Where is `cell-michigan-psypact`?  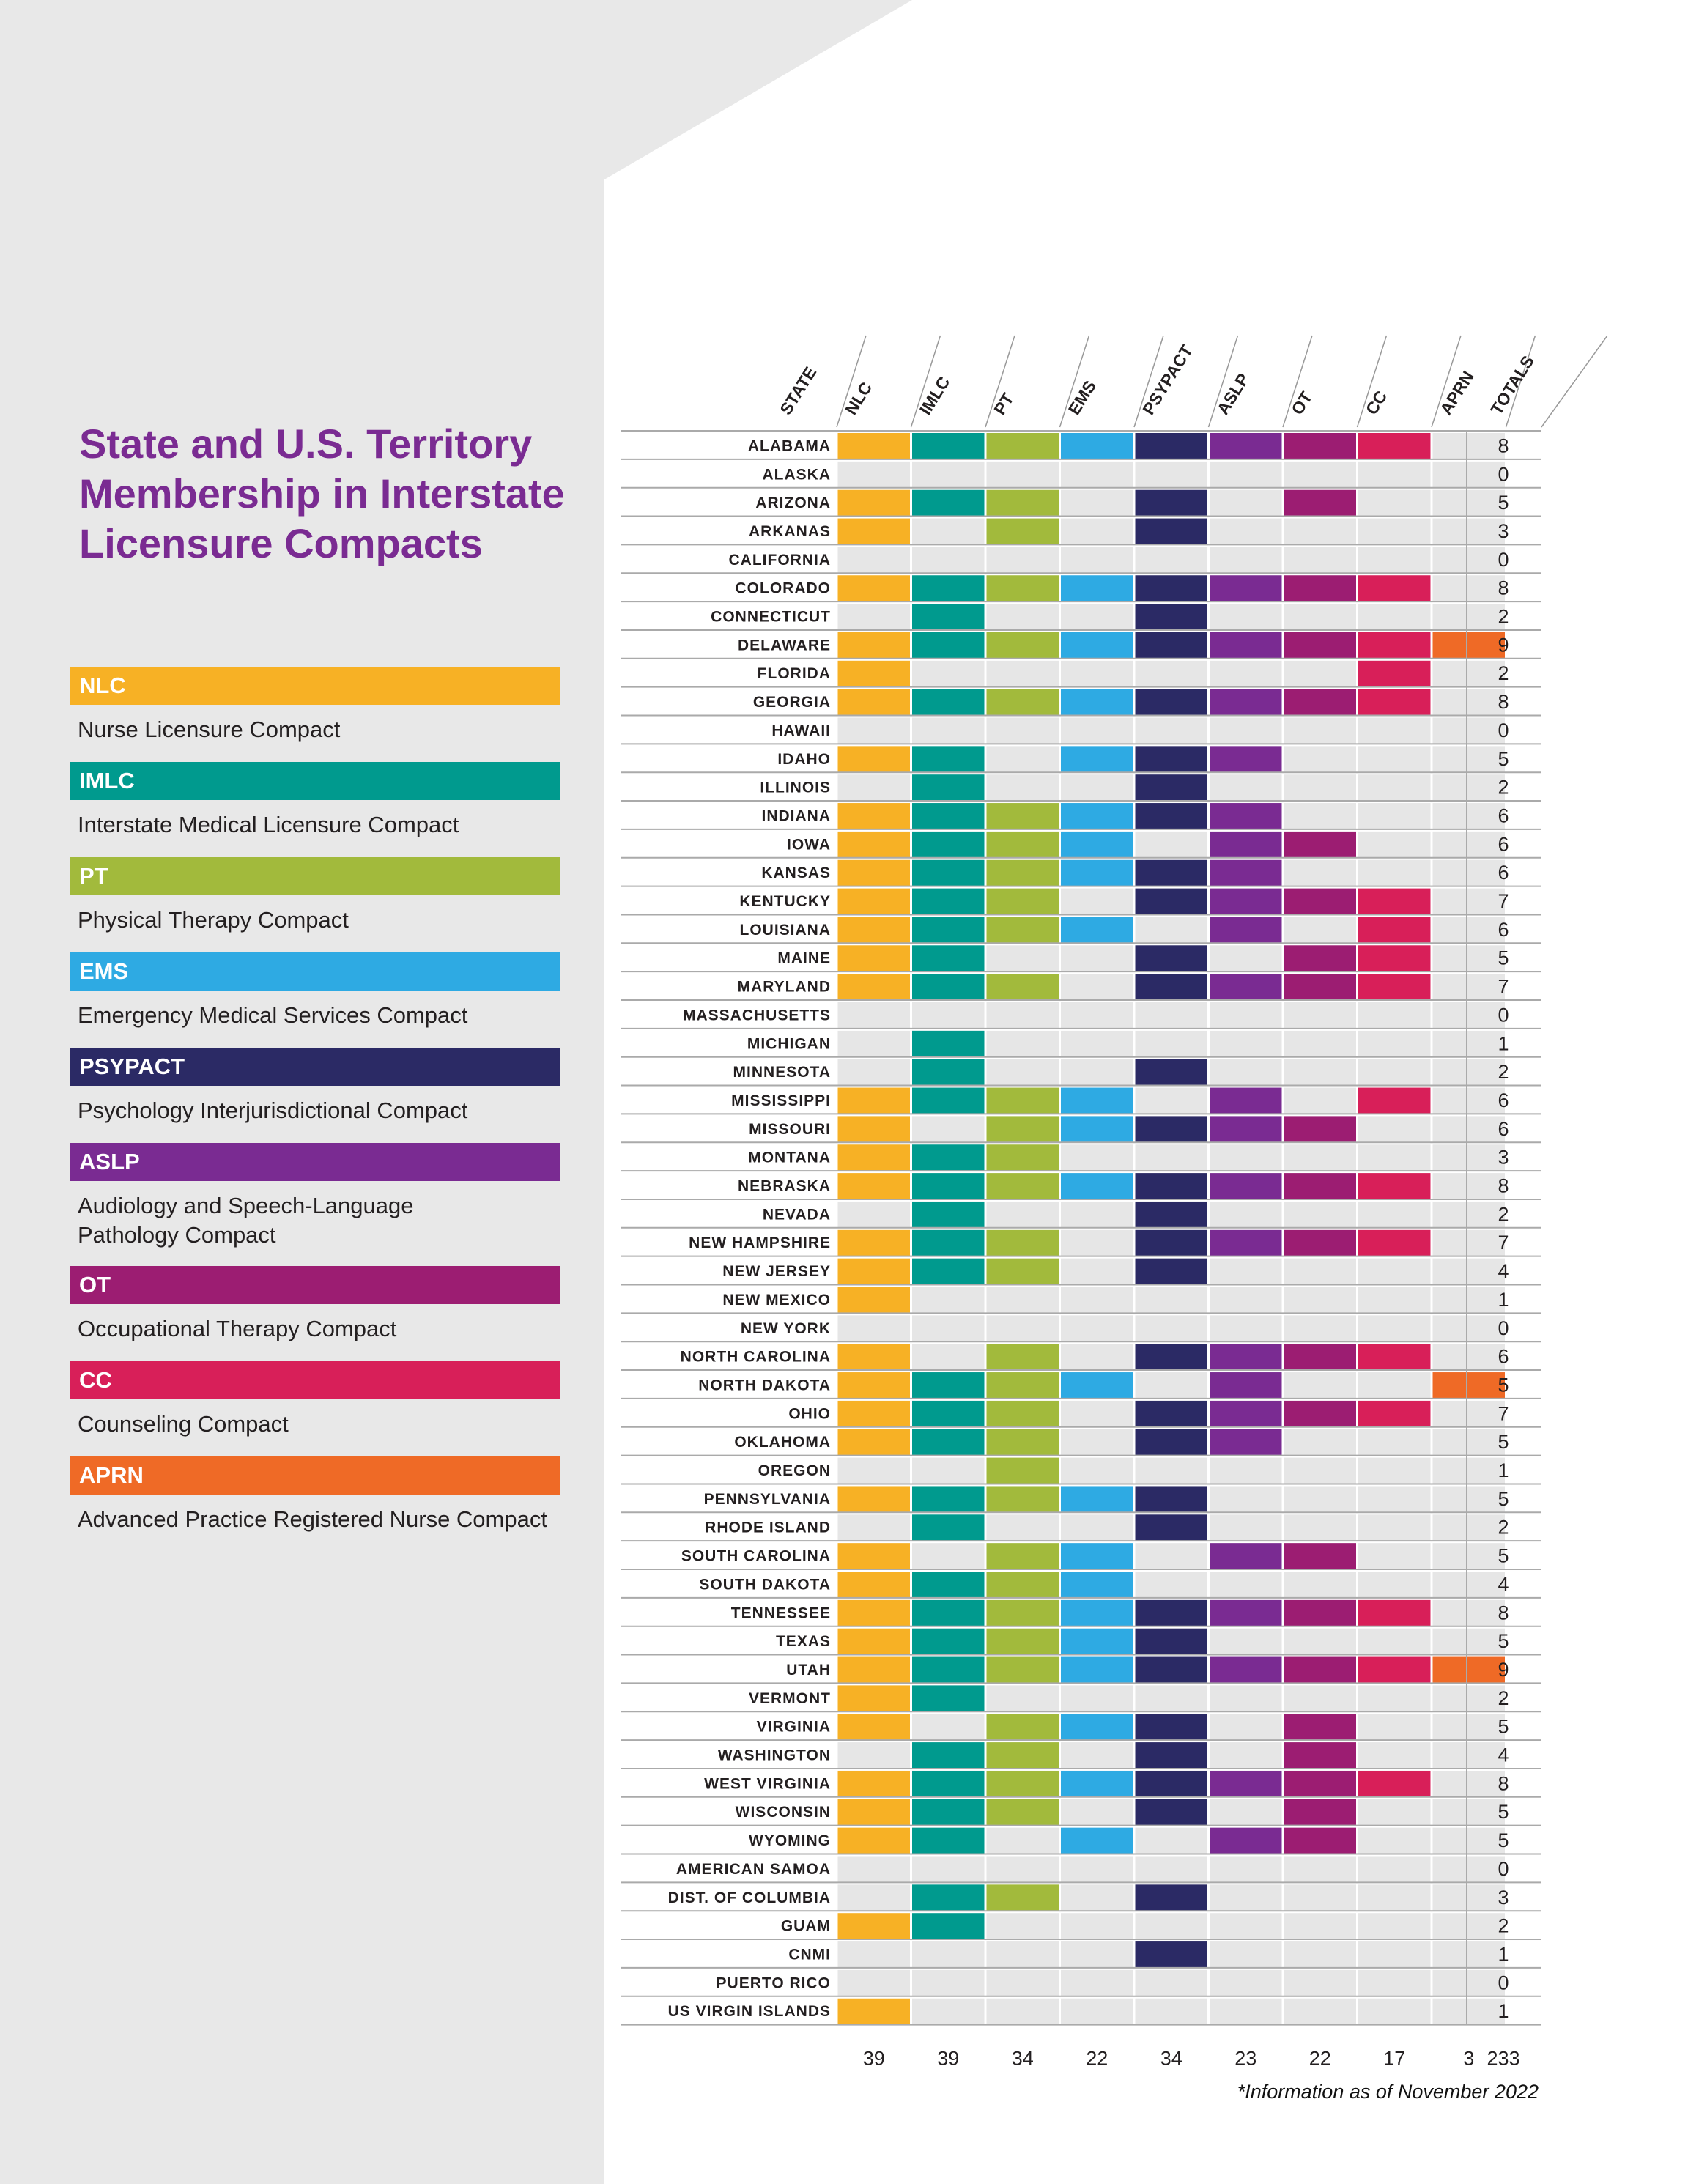 cell-michigan-psypact is located at coordinates (1171, 1043).